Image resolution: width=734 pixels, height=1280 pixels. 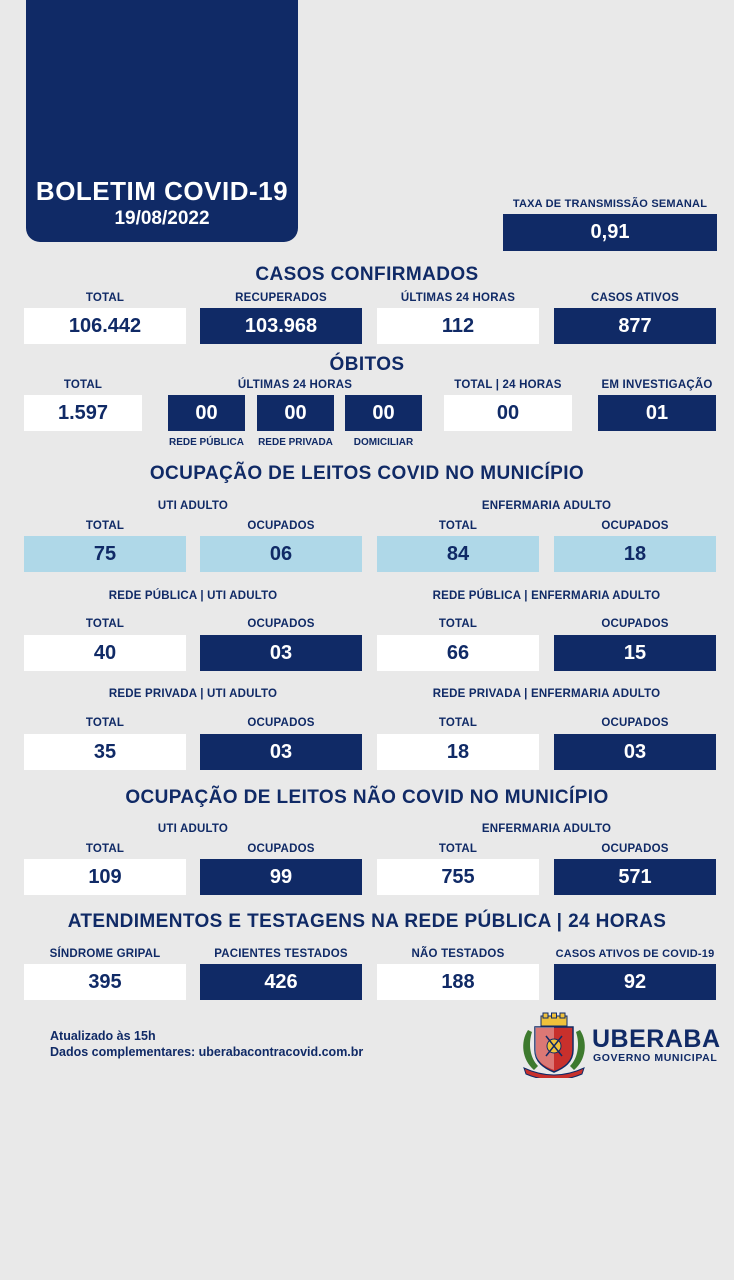 I want to click on services-flu-label: SÍNDROME GRIPAL, so click(x=105, y=954).